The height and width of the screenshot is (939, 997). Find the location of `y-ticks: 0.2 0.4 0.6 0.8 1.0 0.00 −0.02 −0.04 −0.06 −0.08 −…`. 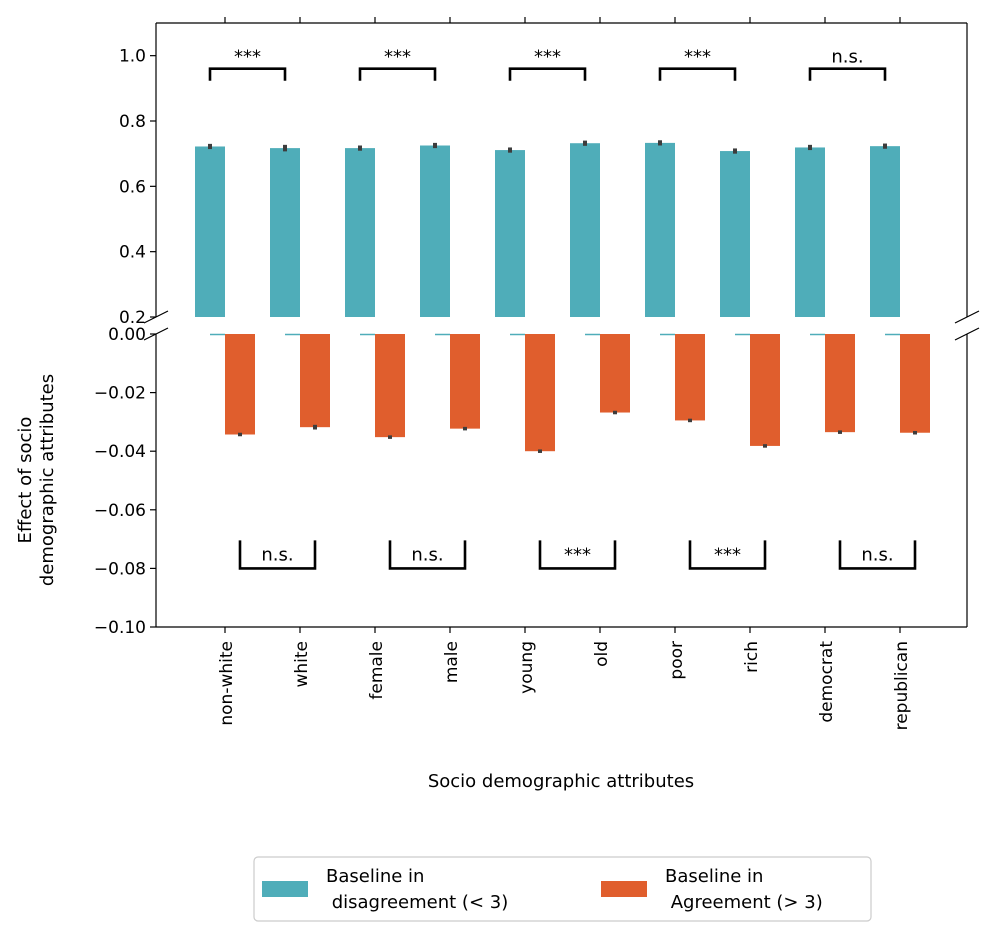

y-ticks: 0.2 0.4 0.6 0.8 1.0 0.00 −0.02 −0.04 −0.06 −0.08 −… is located at coordinates (125, 342).